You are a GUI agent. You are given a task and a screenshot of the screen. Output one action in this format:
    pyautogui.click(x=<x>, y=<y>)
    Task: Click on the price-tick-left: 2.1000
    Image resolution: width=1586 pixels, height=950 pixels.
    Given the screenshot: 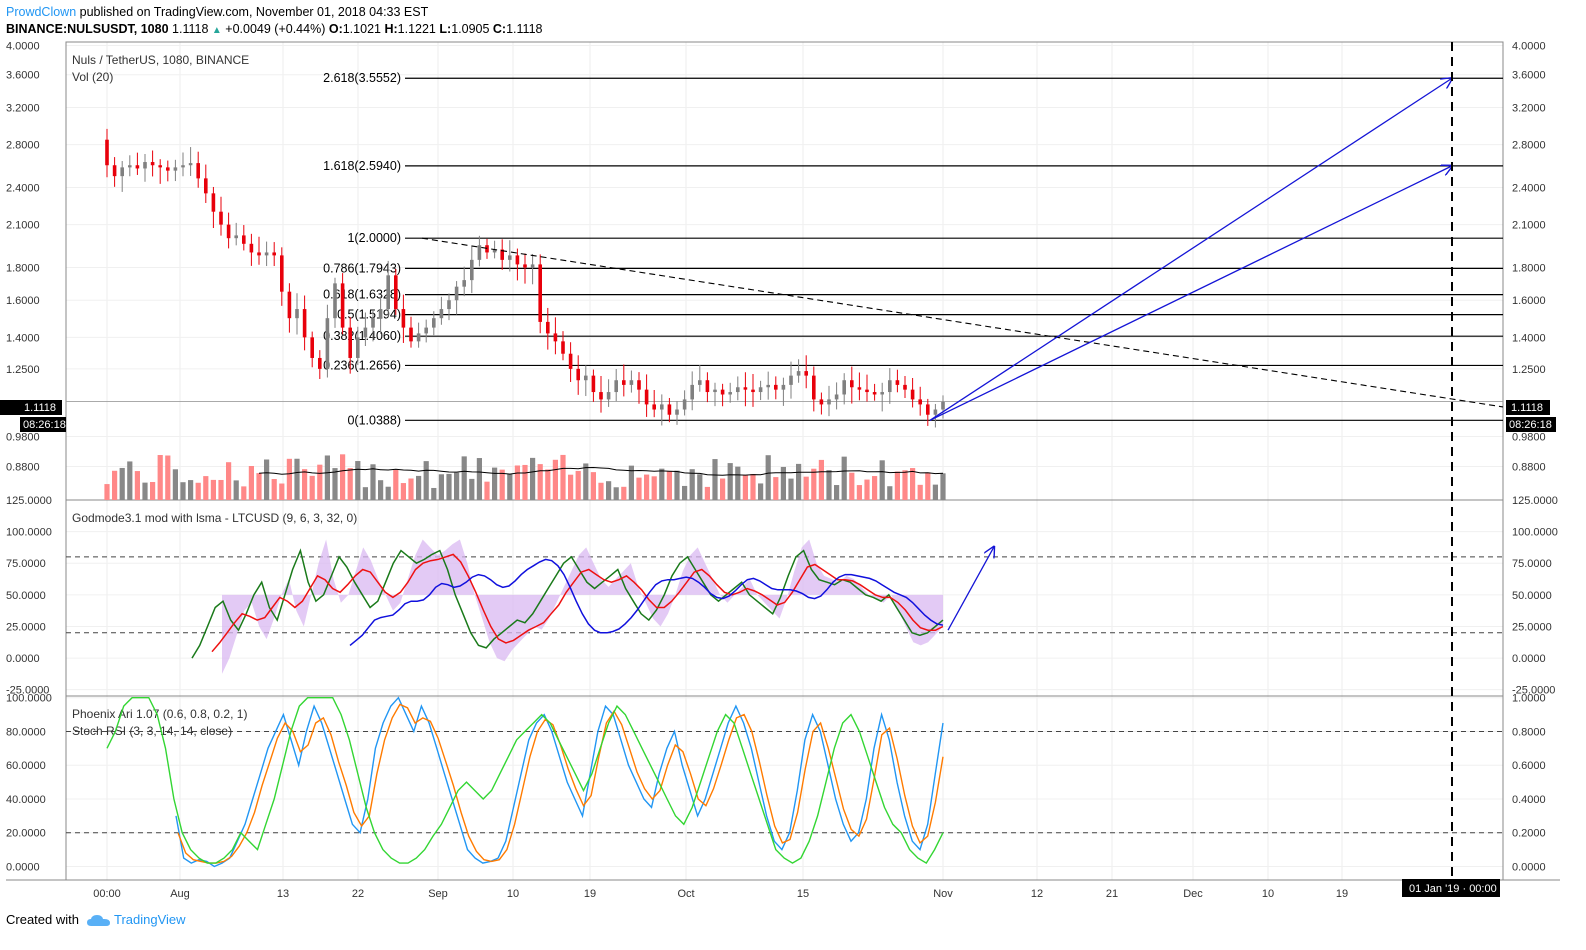 What is the action you would take?
    pyautogui.click(x=23, y=226)
    